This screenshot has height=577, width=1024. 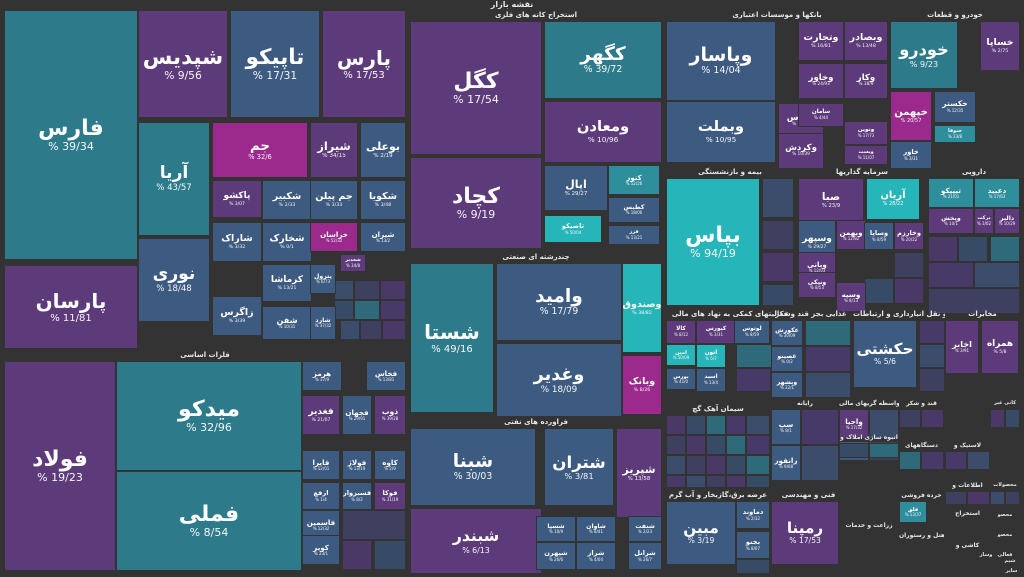 I want to click on treemap-tile: میدکو% 32/96, so click(x=209, y=416).